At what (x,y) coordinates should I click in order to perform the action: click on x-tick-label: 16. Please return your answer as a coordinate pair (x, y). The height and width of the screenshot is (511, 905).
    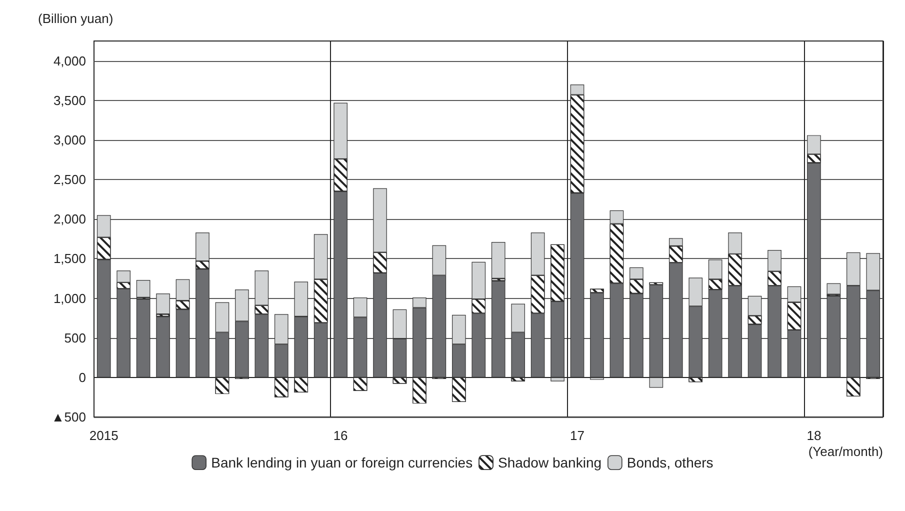
    Looking at the image, I should click on (340, 435).